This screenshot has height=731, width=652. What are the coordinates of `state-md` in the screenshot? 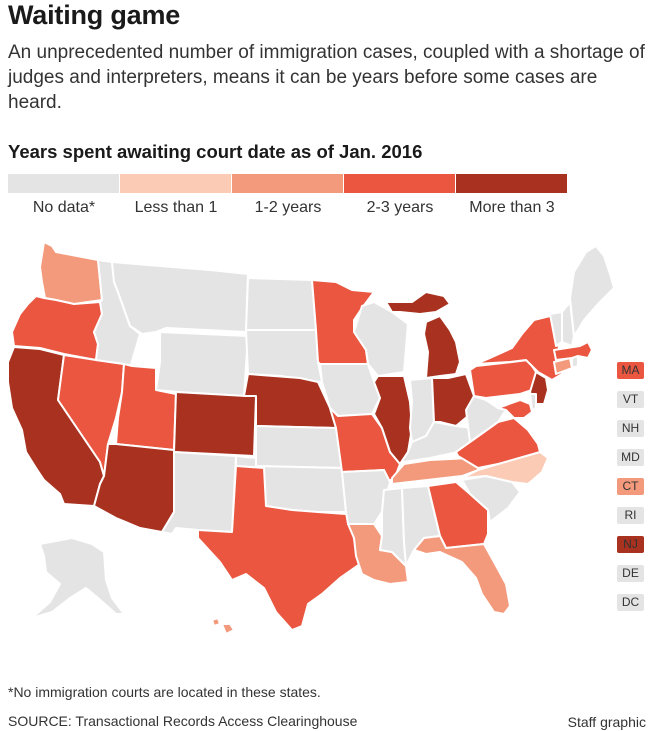 It's located at (515, 409).